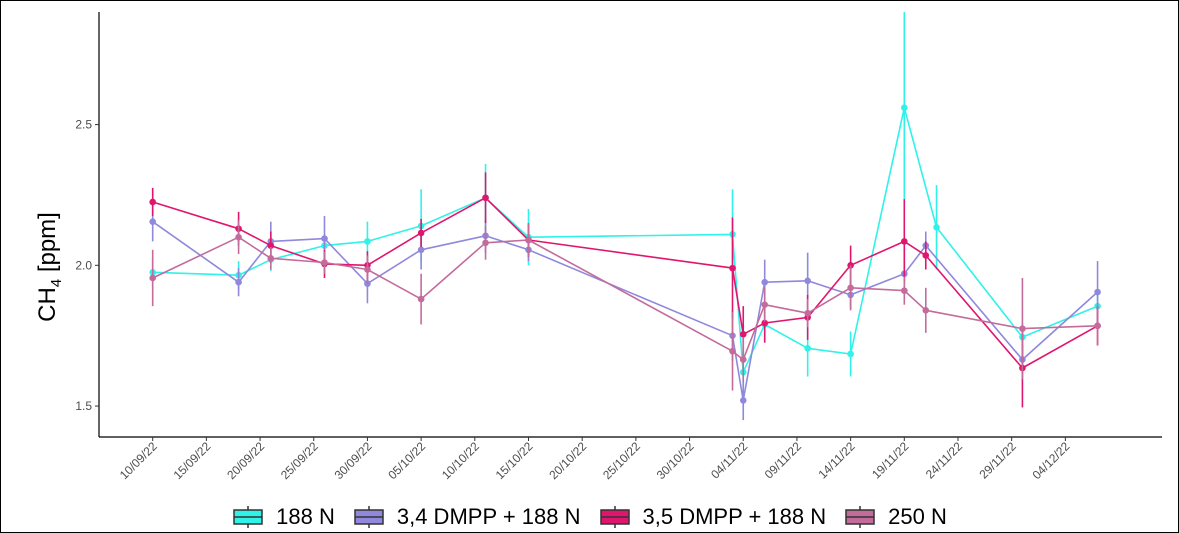  What do you see at coordinates (245, 460) in the screenshot?
I see `x-tick-label: 20/09/22` at bounding box center [245, 460].